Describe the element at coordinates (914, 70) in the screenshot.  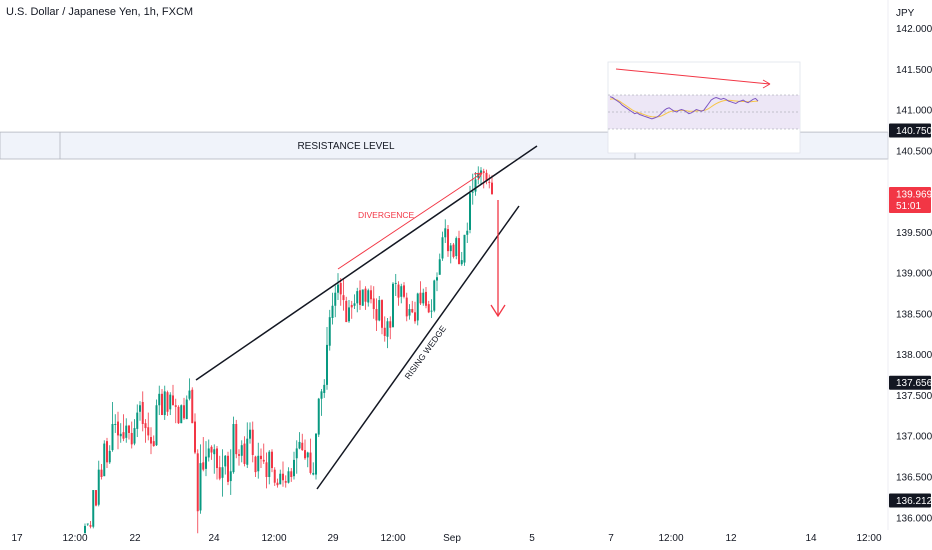
I see `price-tick-label: 141.500` at that location.